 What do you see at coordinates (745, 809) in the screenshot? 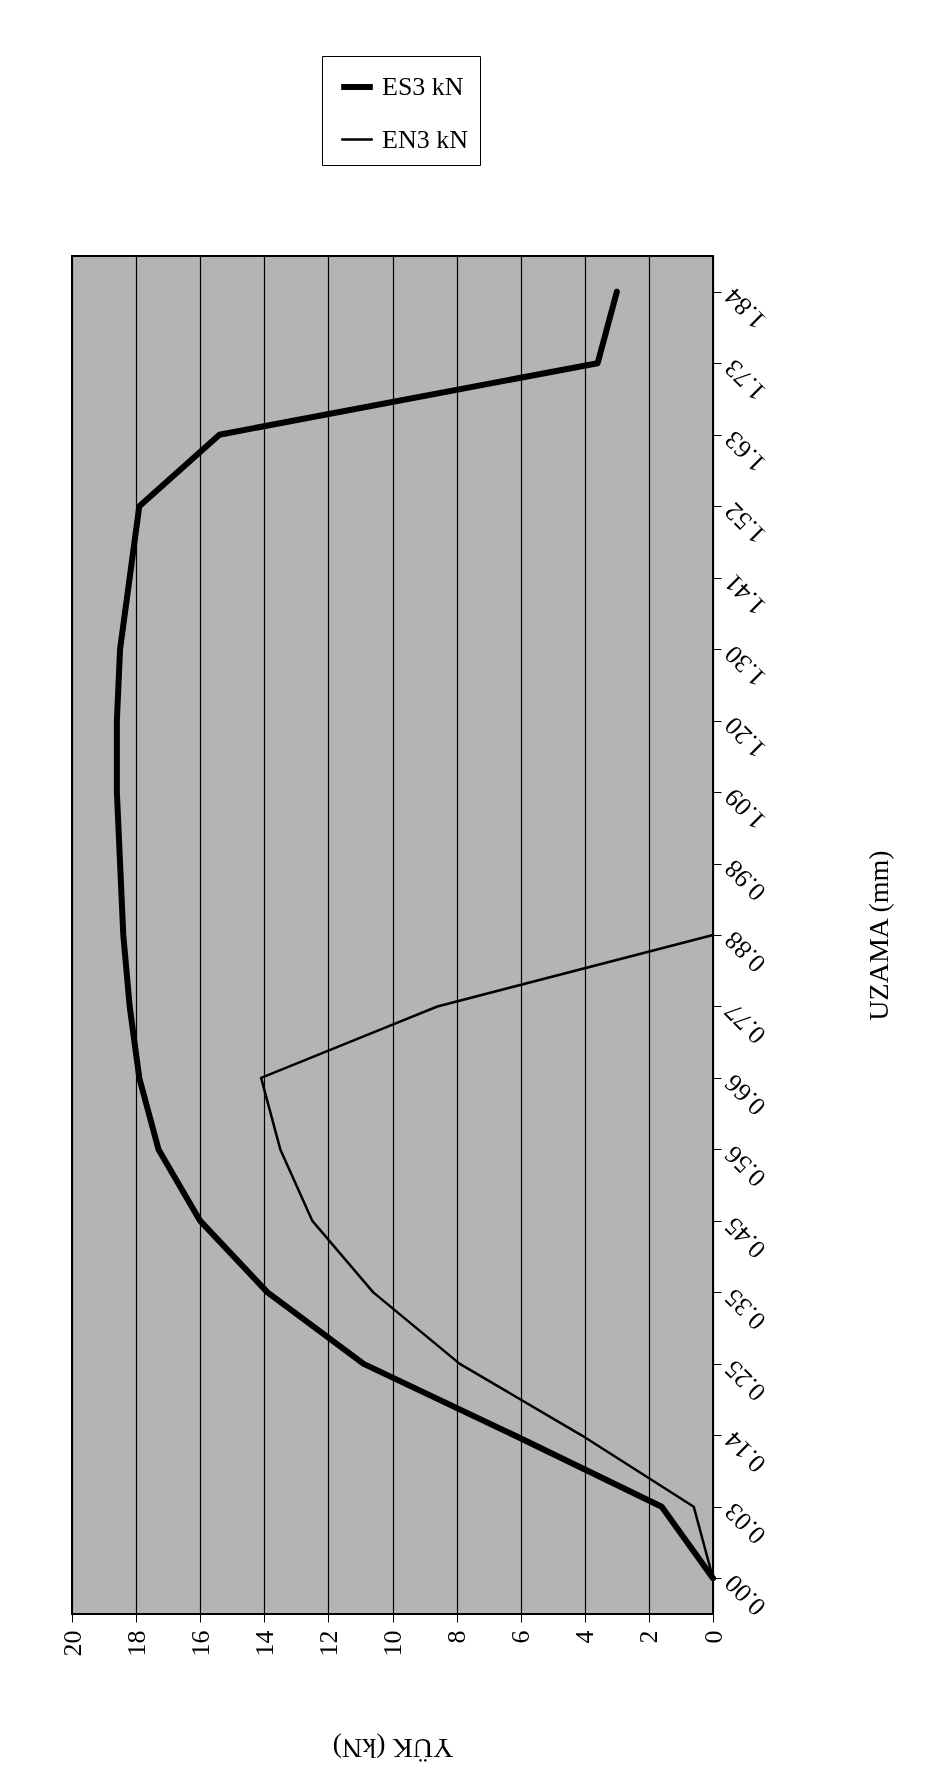
I see `y-tick-label: 1.09` at bounding box center [745, 809].